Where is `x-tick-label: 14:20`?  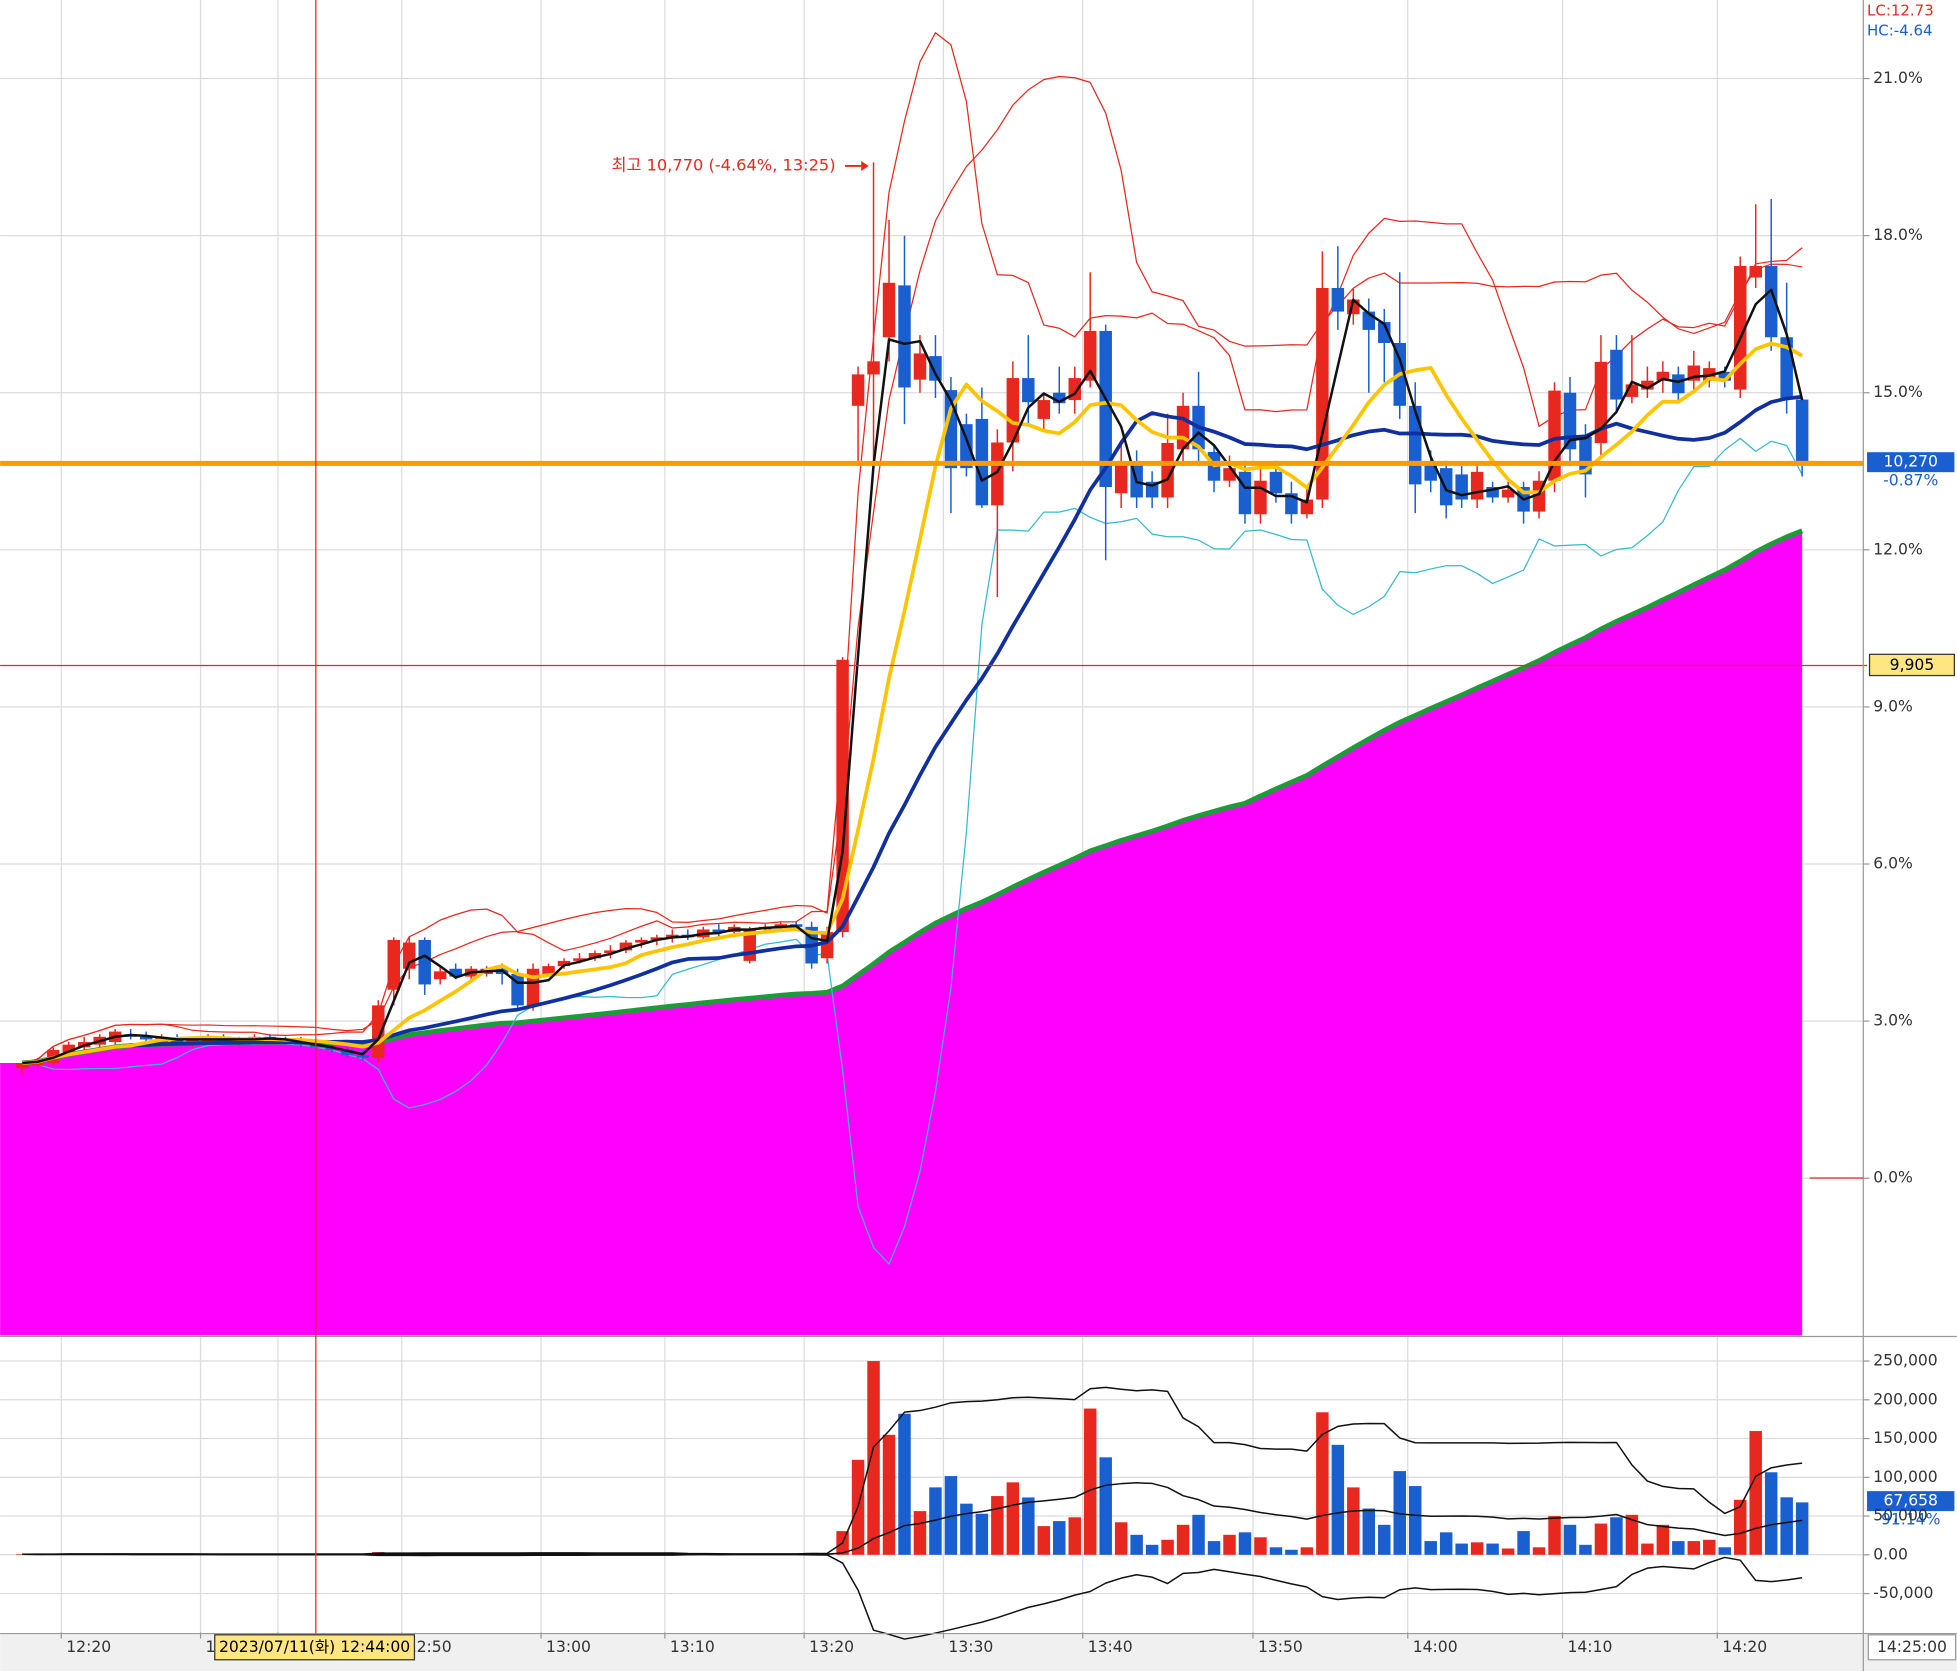
x-tick-label: 14:20 is located at coordinates (1744, 1647).